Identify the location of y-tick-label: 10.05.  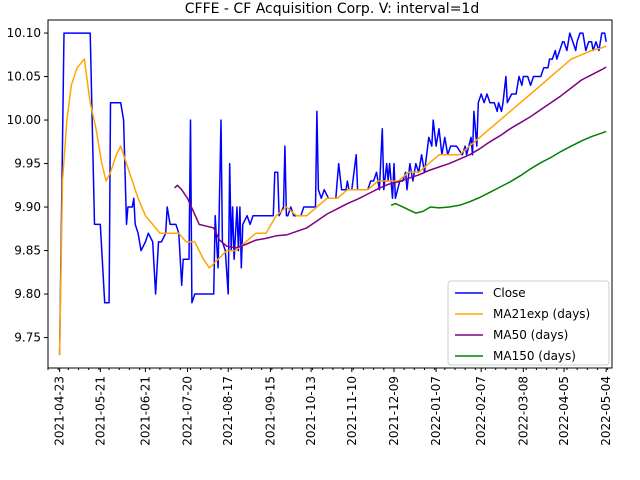
(24, 77).